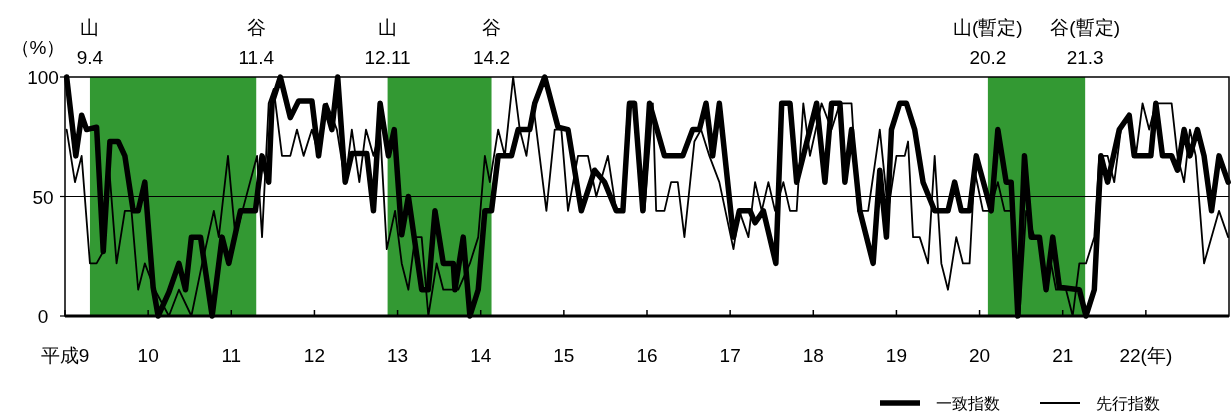 The width and height of the screenshot is (1231, 412). What do you see at coordinates (43, 316) in the screenshot?
I see `y-tick-label: 0` at bounding box center [43, 316].